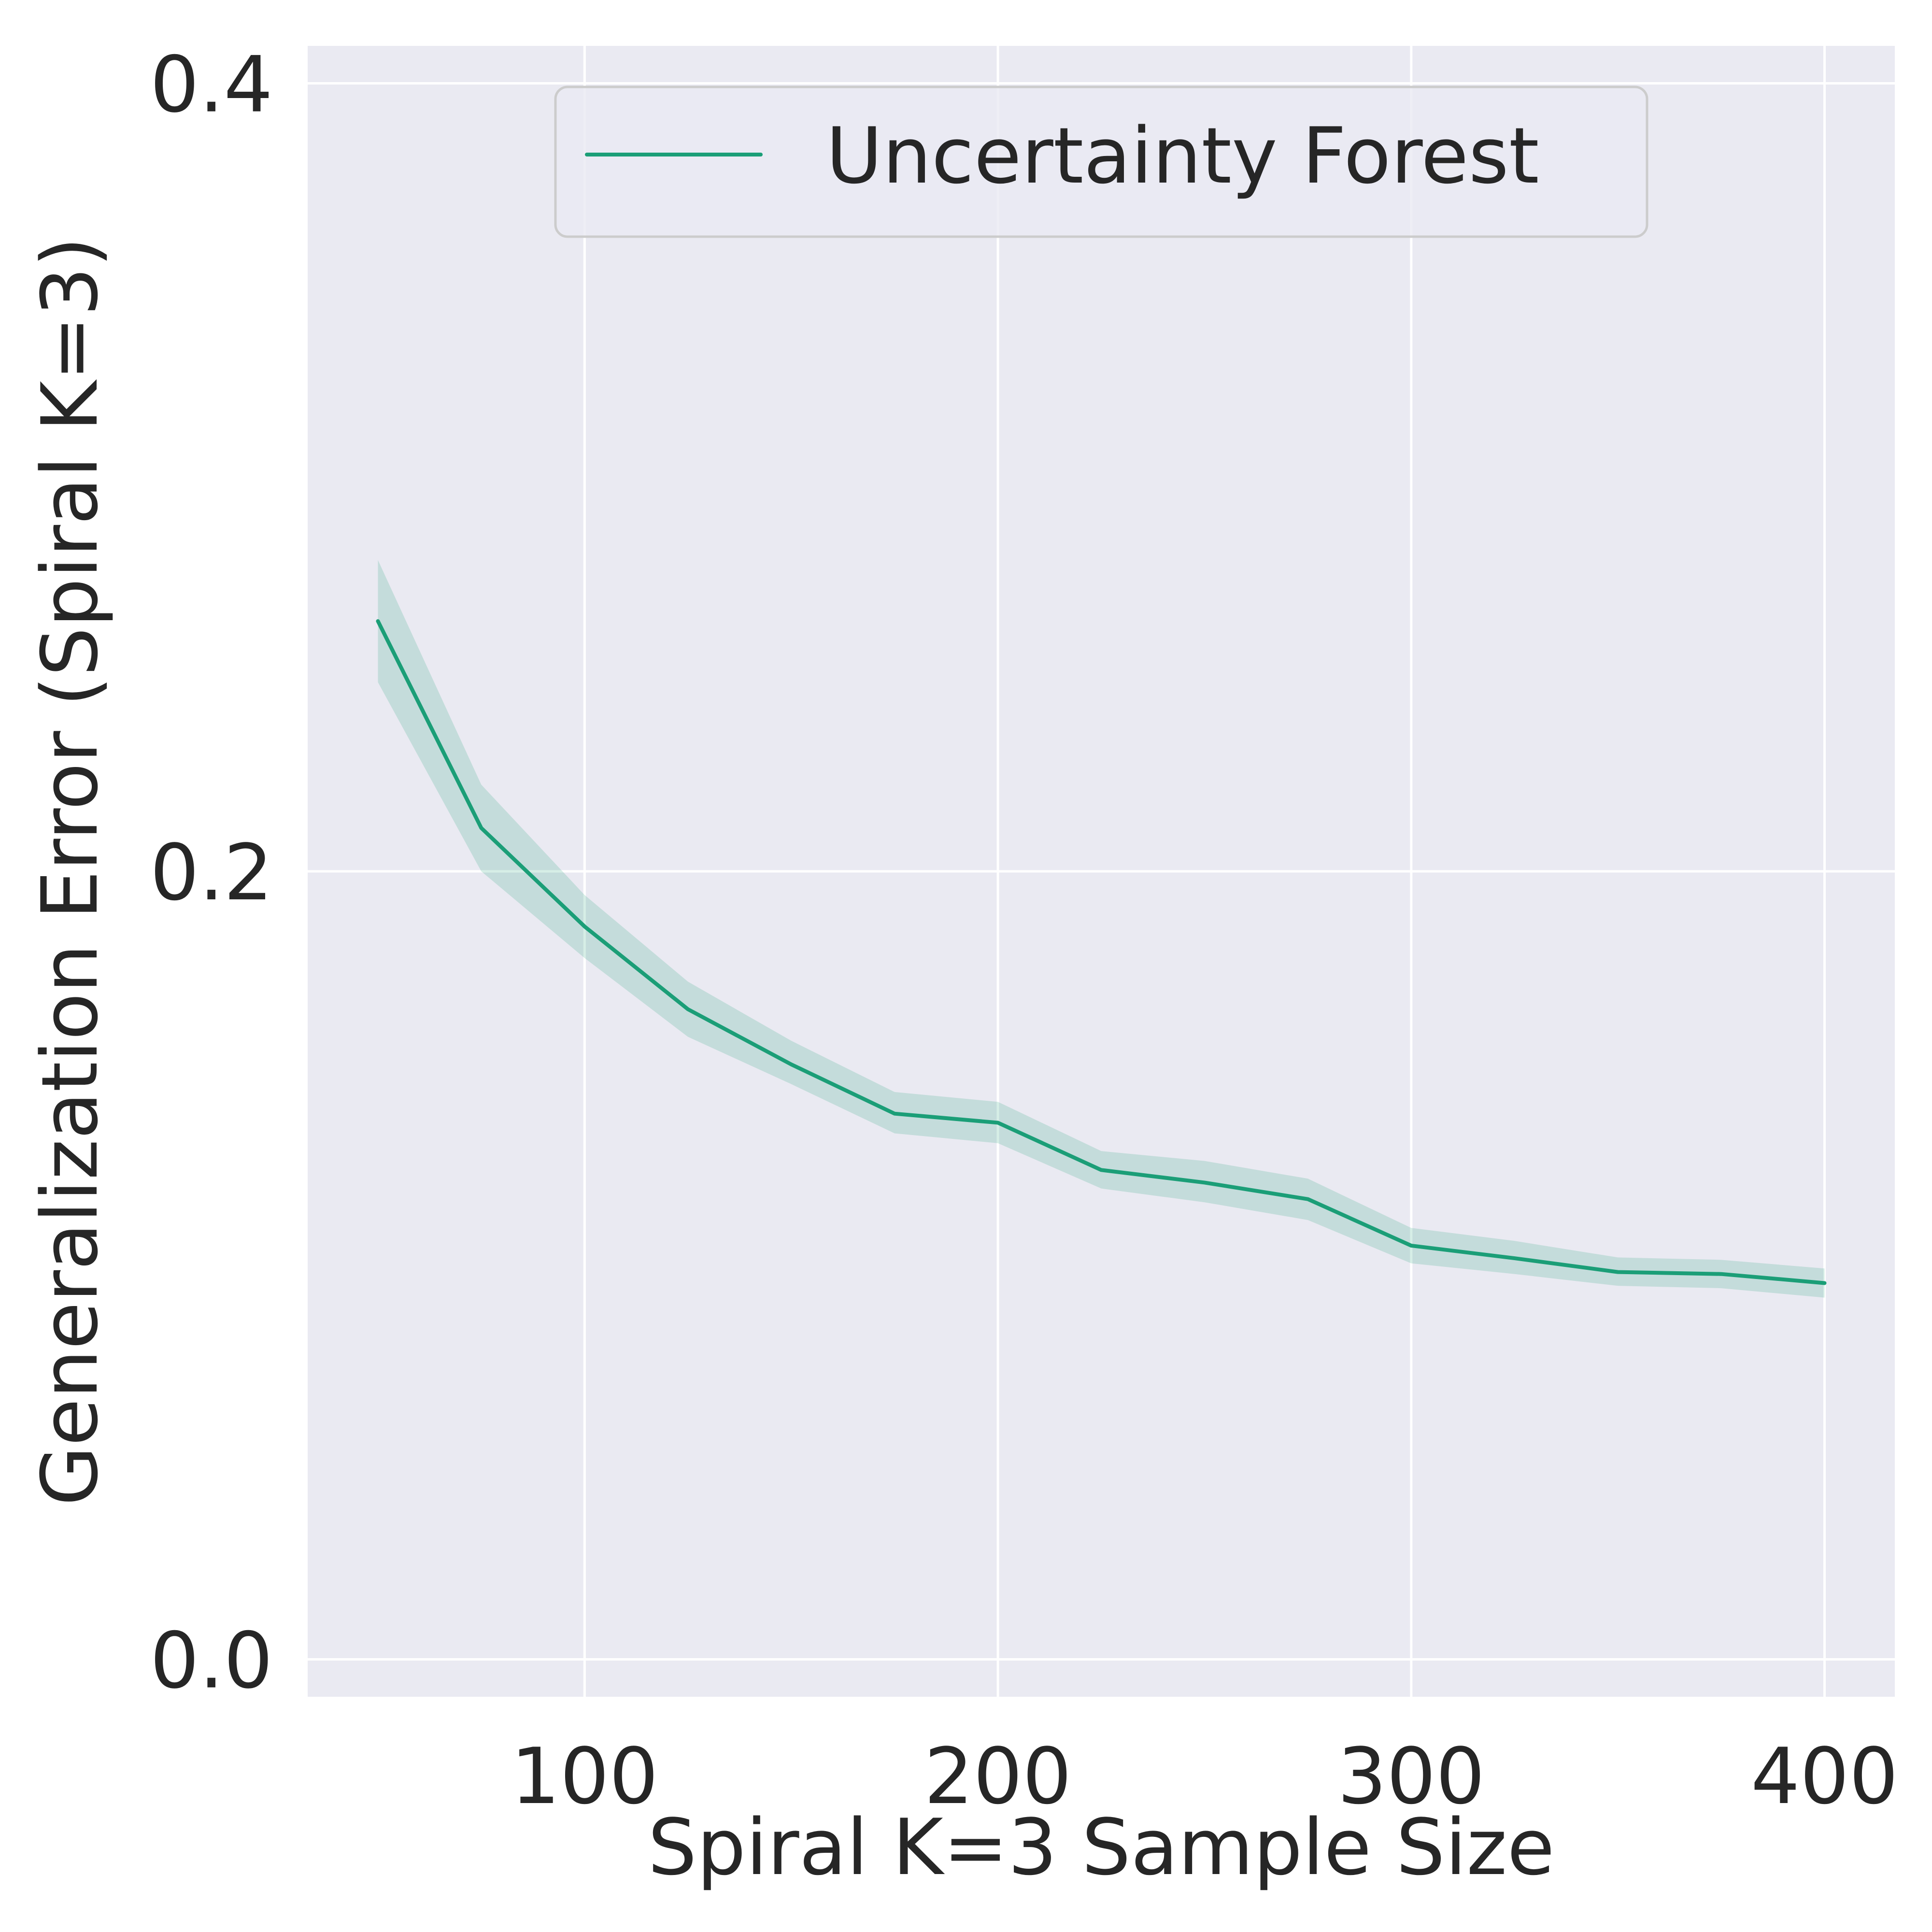 The width and height of the screenshot is (1932, 1932). What do you see at coordinates (1824, 1776) in the screenshot?
I see `x-tick-label: 400` at bounding box center [1824, 1776].